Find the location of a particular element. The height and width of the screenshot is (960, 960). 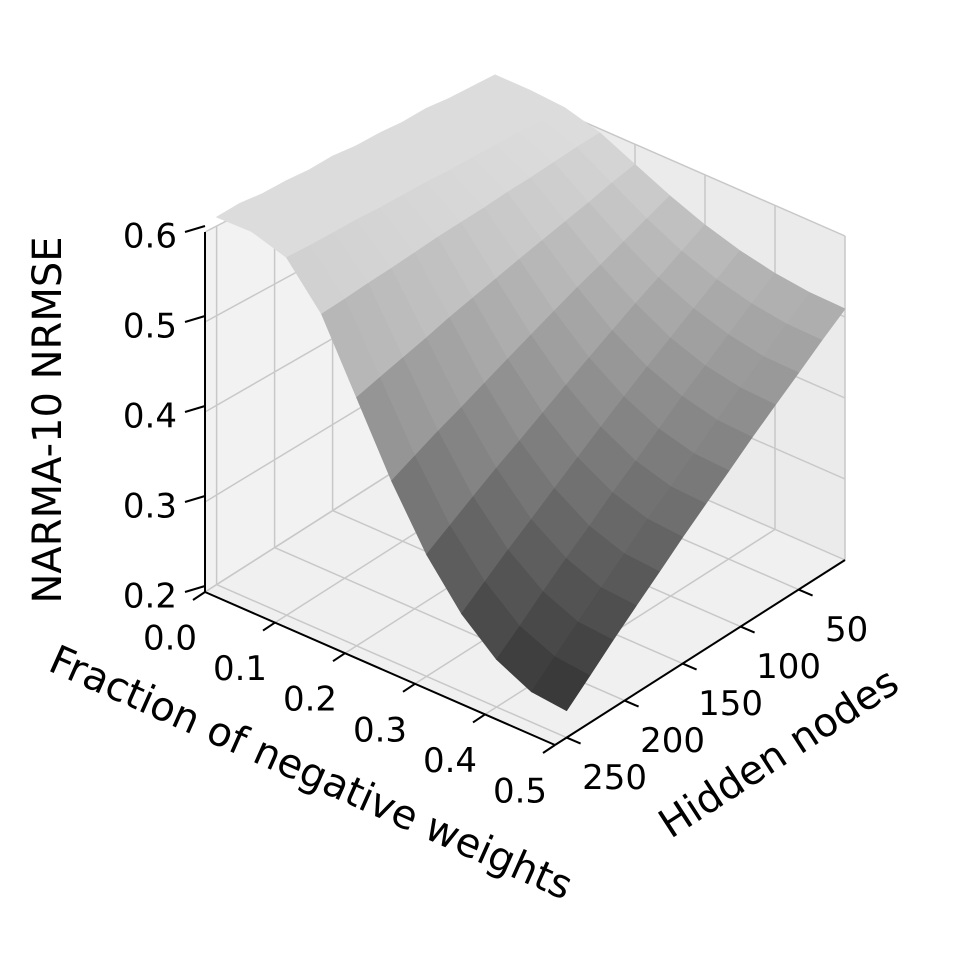

x-tick-label: 0.1 is located at coordinates (240, 669).